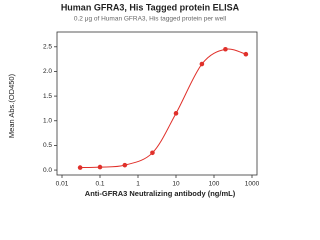 The image size is (320, 240). Describe the element at coordinates (160, 193) in the screenshot. I see `x-axis-label: Anti-GFRA3 Neutralizing antibody (ng/mL)` at that location.